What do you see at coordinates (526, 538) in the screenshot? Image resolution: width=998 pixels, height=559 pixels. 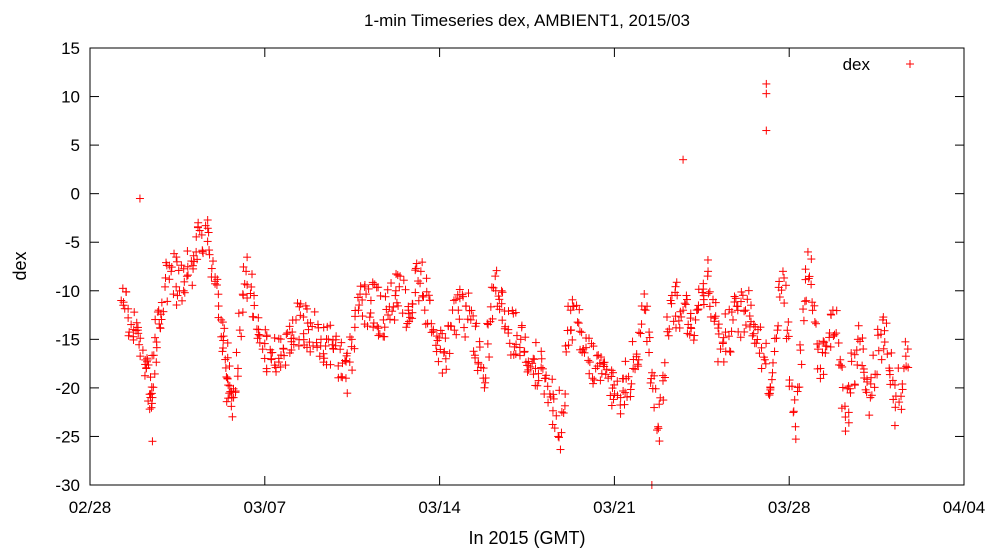 I see `x-axis-label: In 2015 (GMT)` at bounding box center [526, 538].